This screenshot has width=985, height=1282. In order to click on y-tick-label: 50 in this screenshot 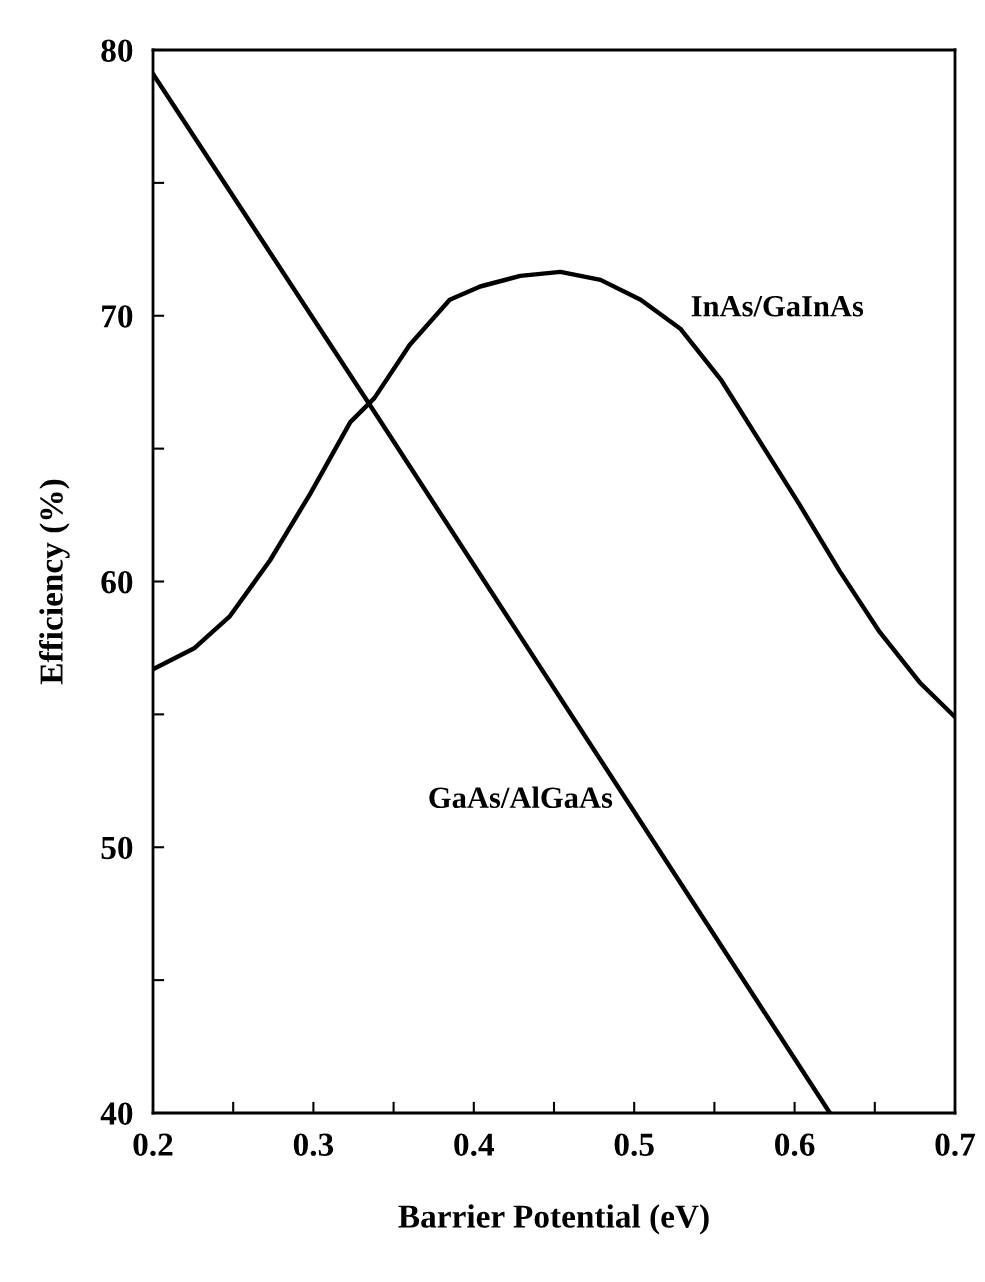, I will do `click(117, 848)`.